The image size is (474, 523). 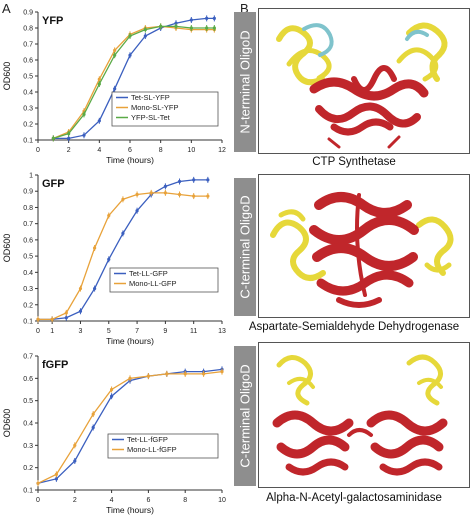 I want to click on legend-entry: YFP-SL-Tet, so click(x=151, y=117).